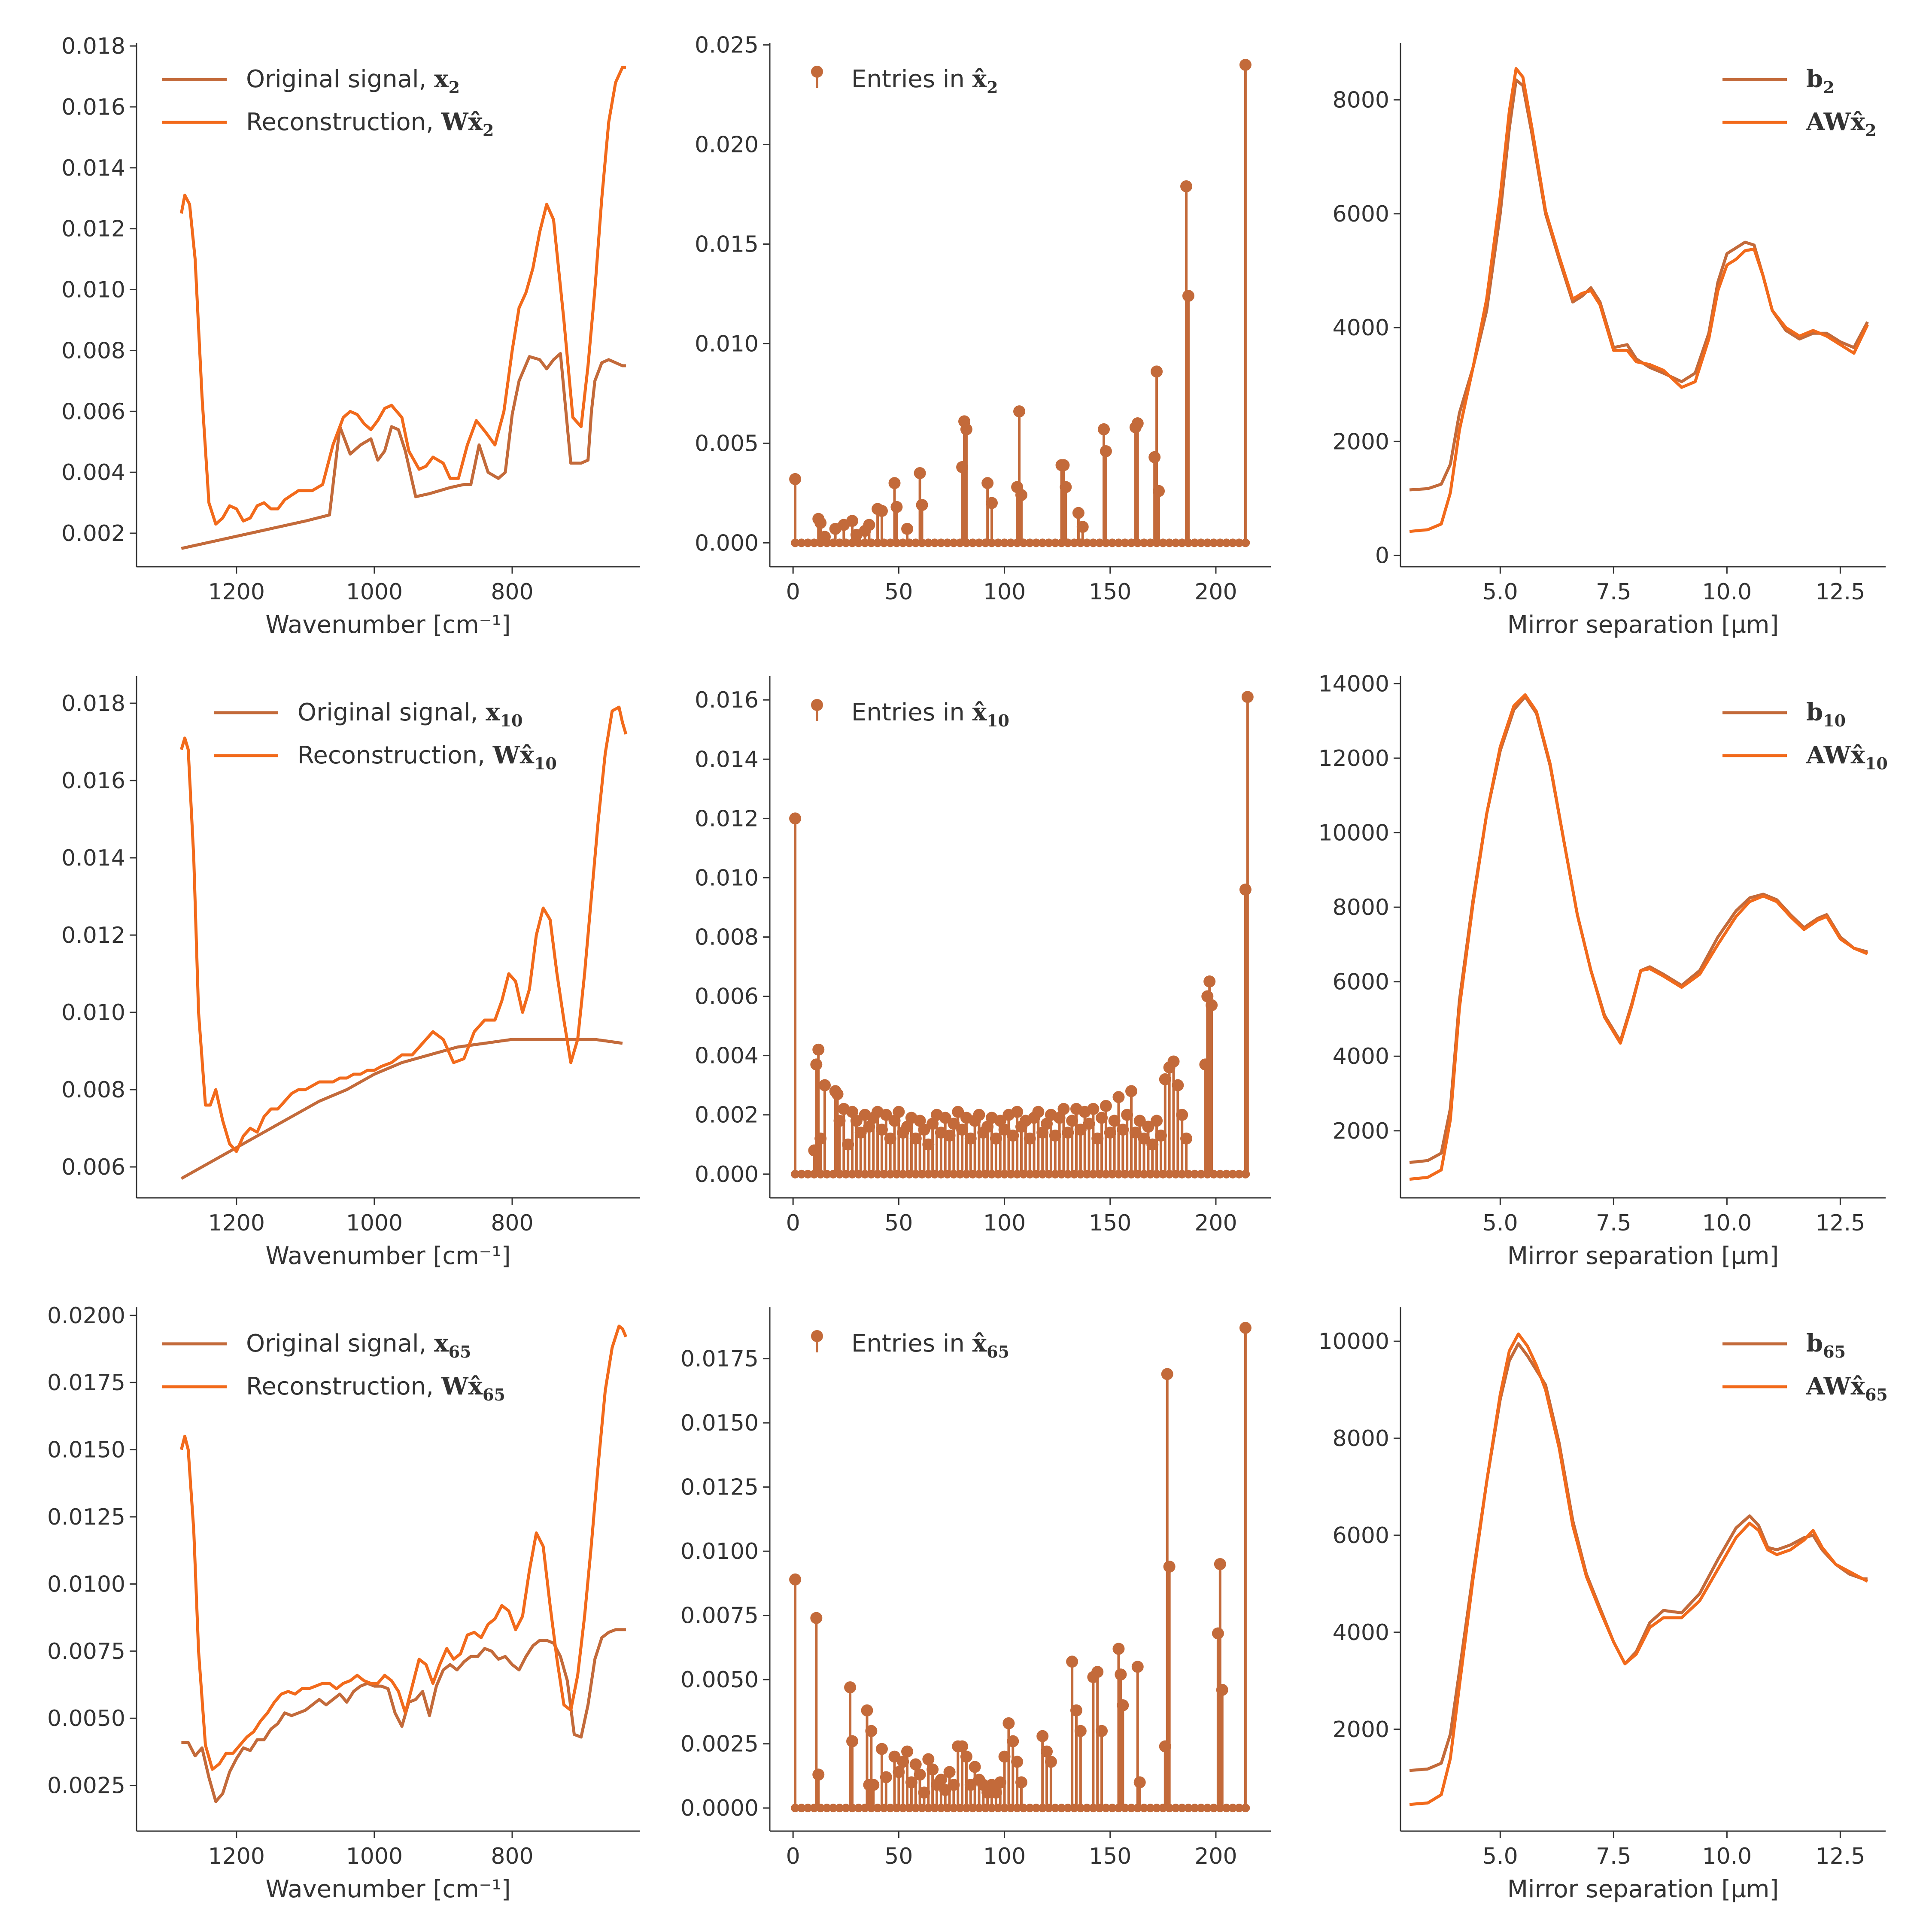 This screenshot has width=1932, height=1932. I want to click on x-tick-label: 0, so click(793, 592).